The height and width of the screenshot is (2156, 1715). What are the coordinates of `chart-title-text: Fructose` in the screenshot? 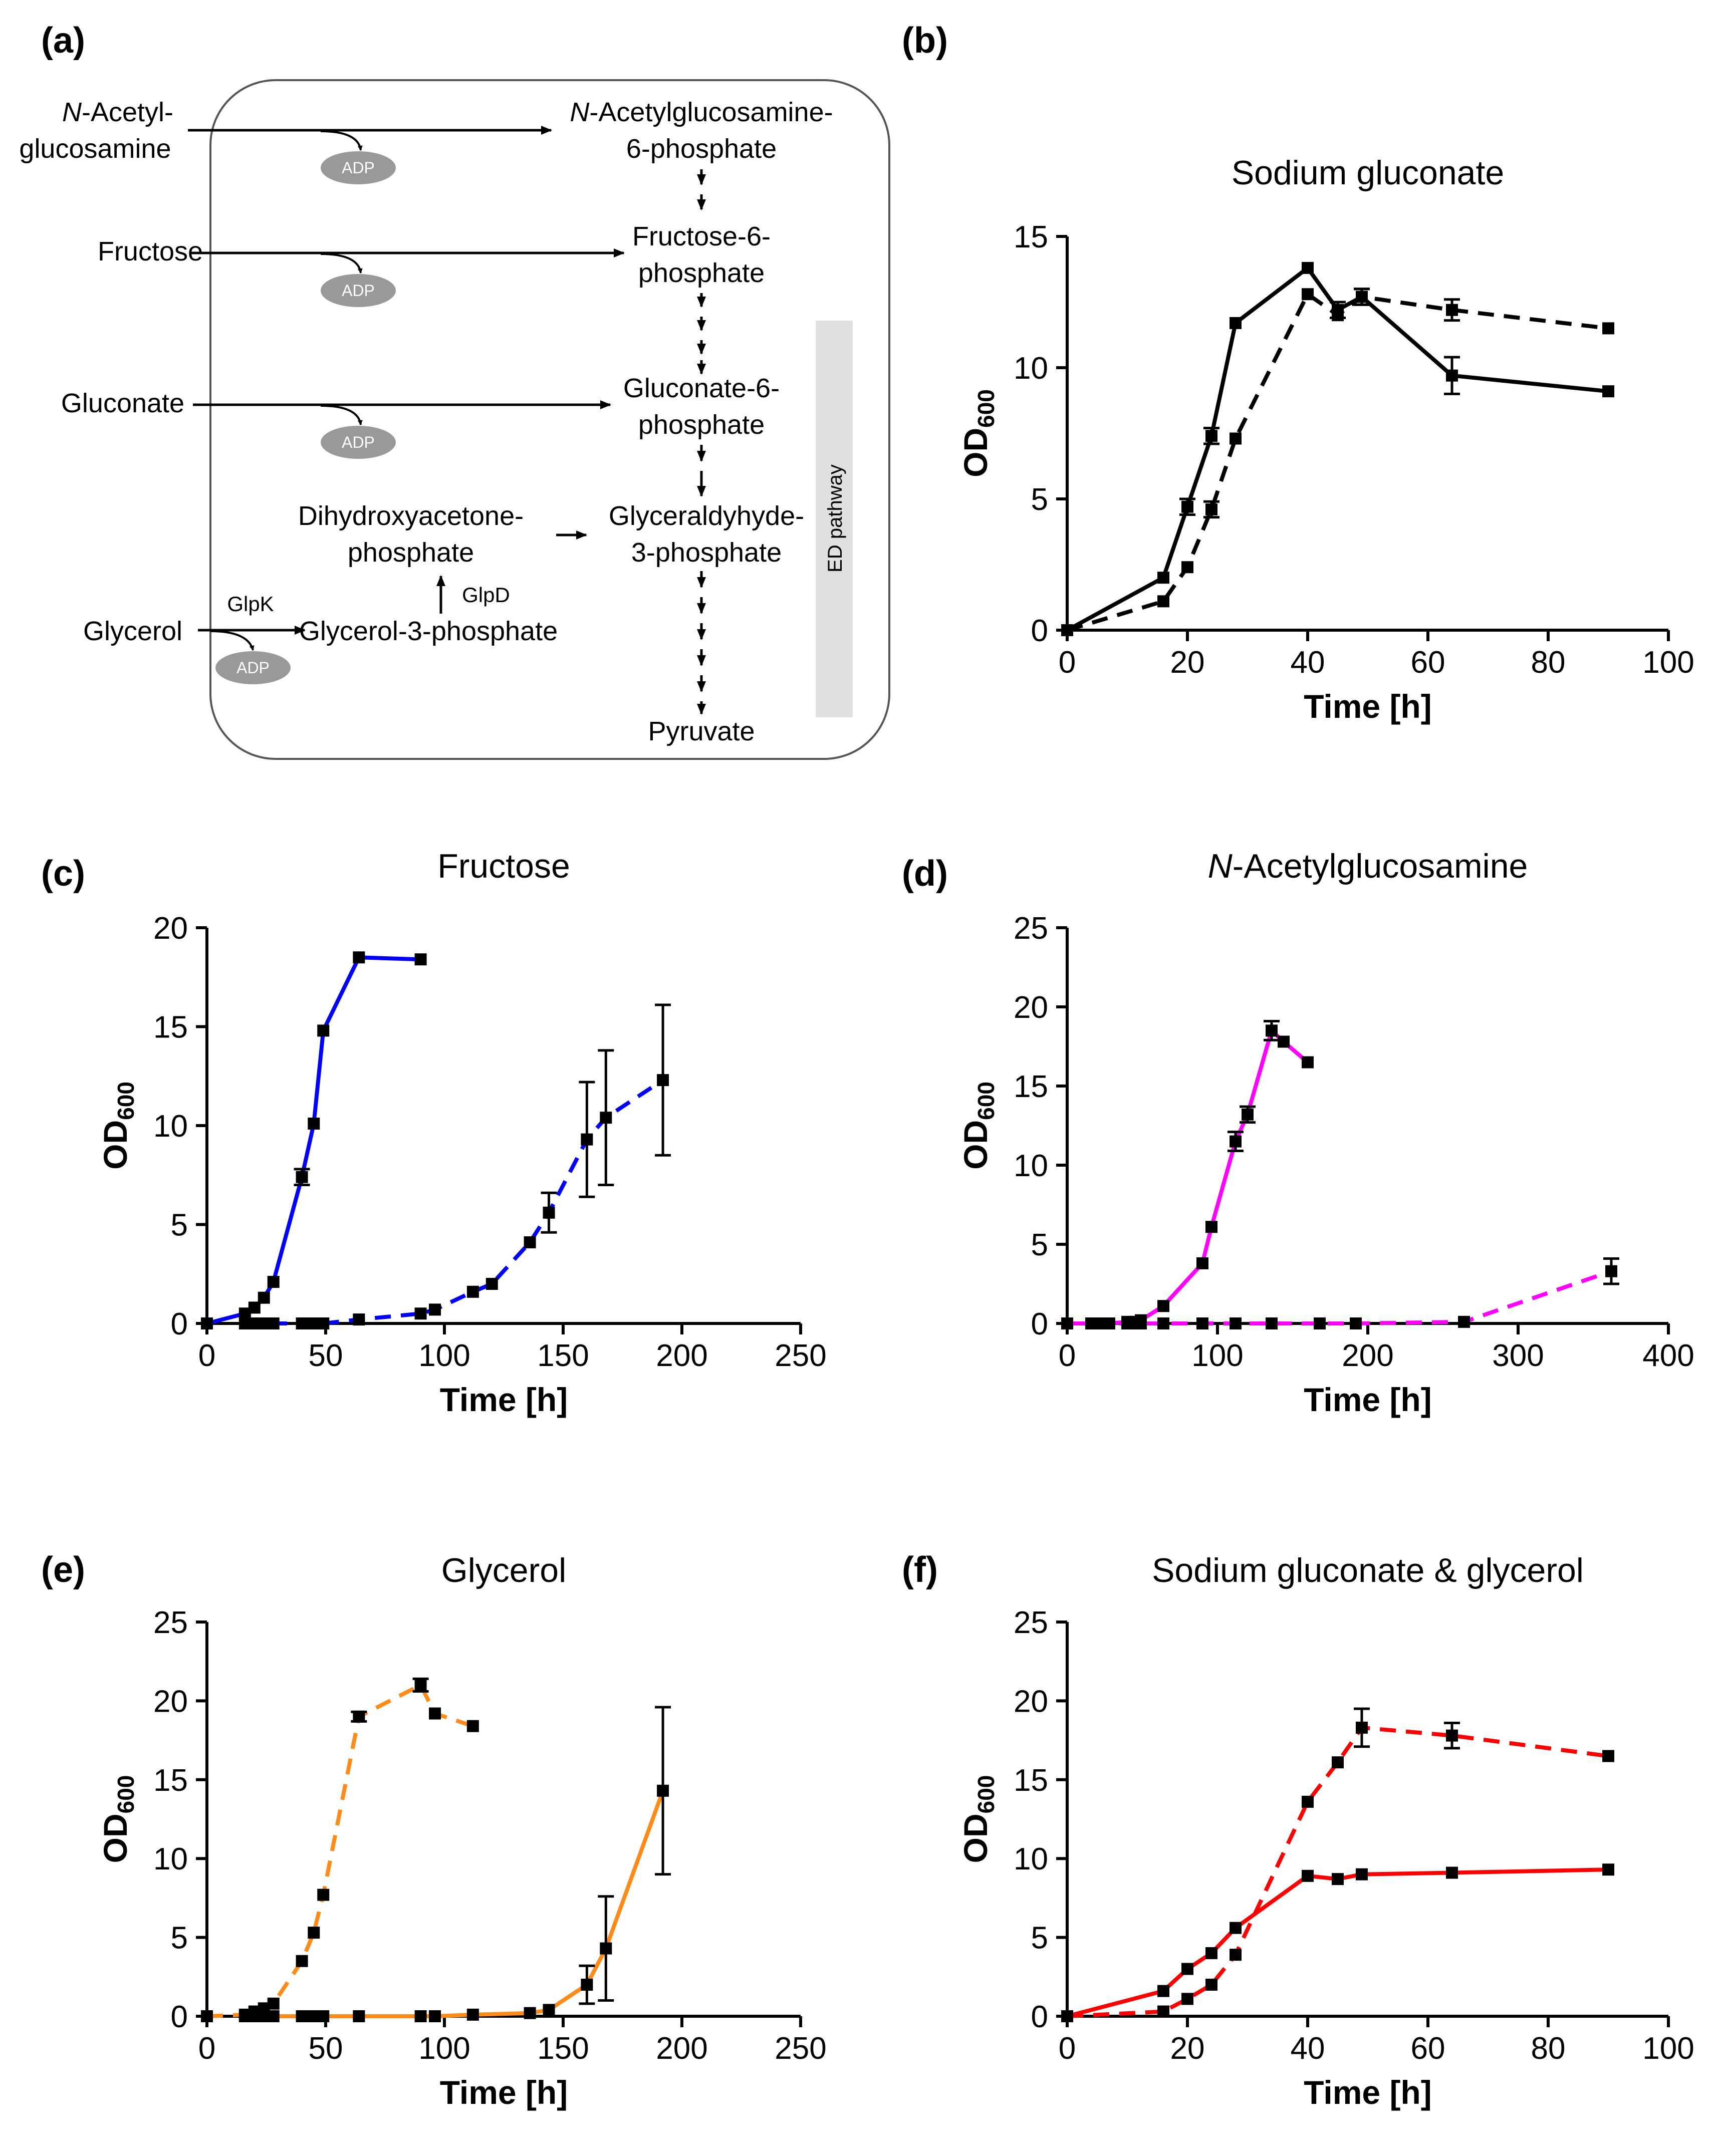 It's located at (503, 866).